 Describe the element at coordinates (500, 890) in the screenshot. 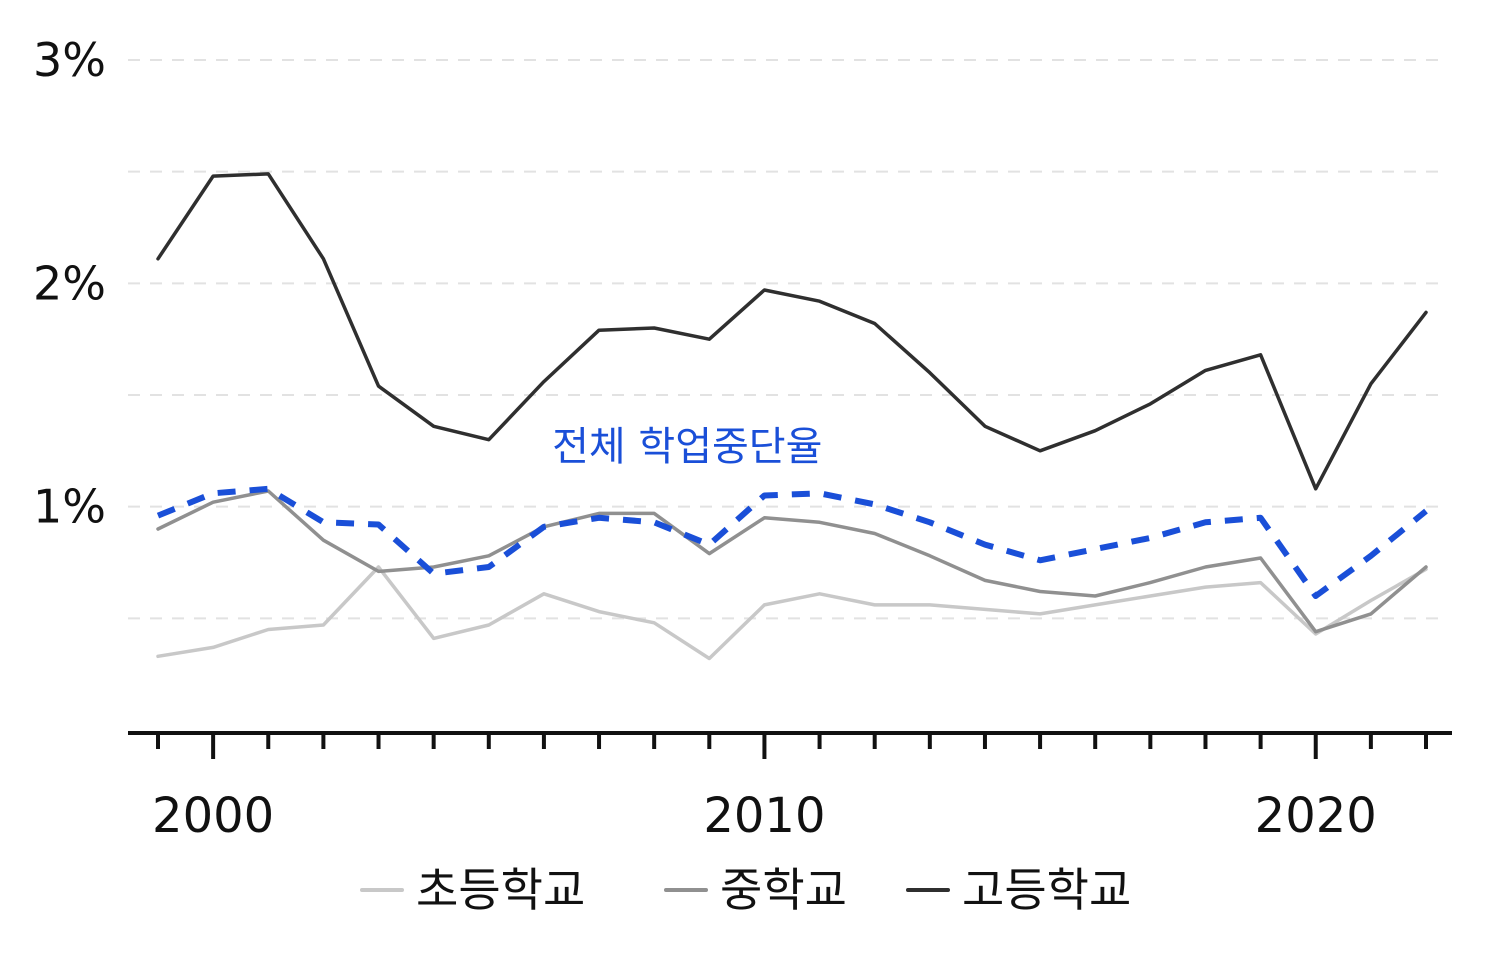

I see `legend-label: 초등학교` at that location.